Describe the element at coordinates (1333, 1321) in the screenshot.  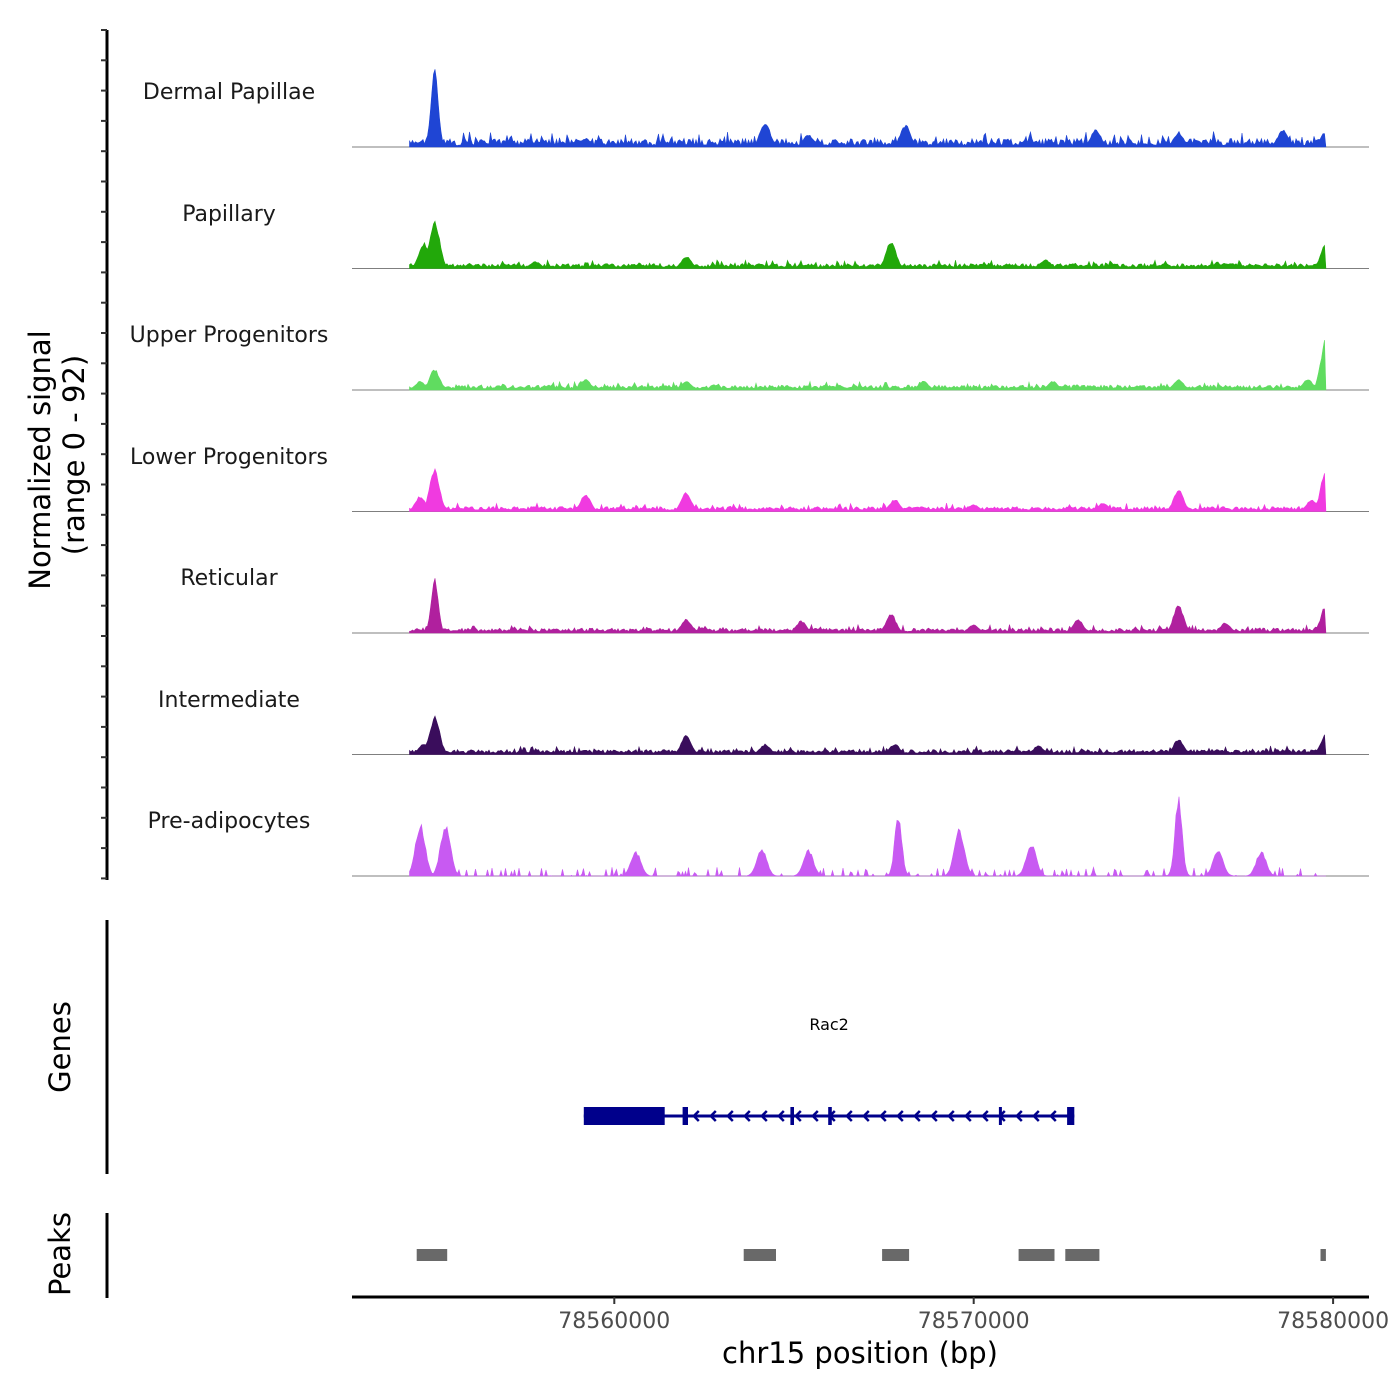
I see `x-axis-tick-label: 78580000` at that location.